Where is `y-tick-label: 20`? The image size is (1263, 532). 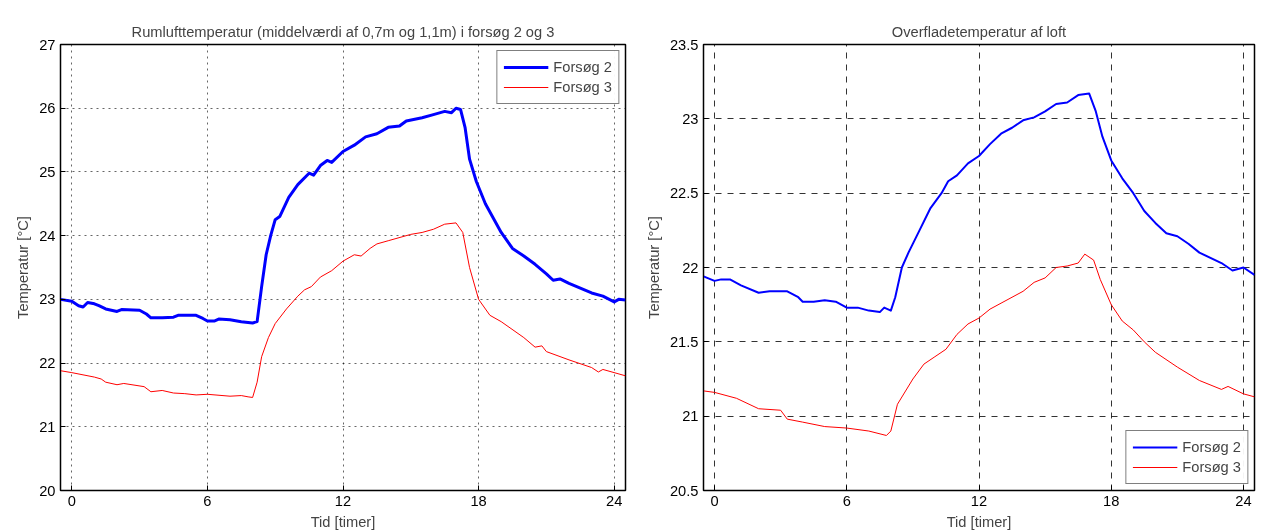 y-tick-label: 20 is located at coordinates (47, 490).